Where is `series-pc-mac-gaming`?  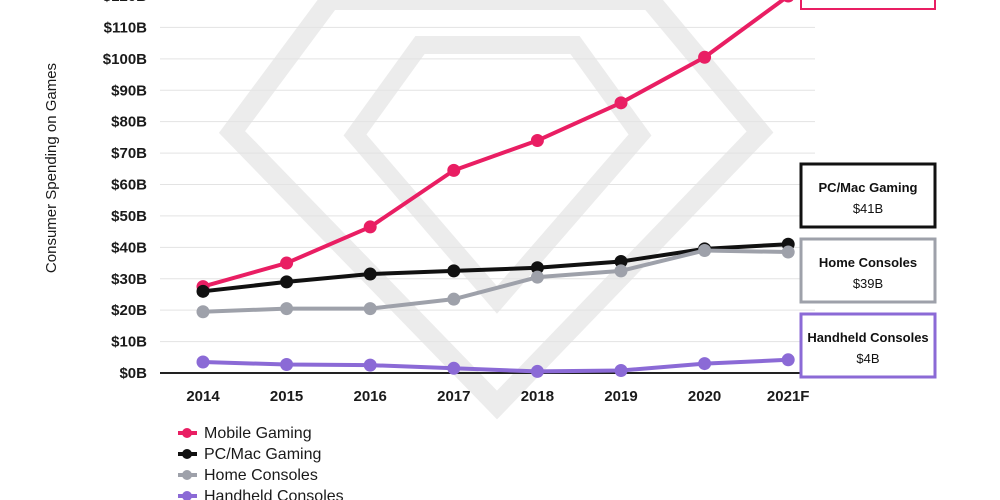 series-pc-mac-gaming is located at coordinates (495, 267).